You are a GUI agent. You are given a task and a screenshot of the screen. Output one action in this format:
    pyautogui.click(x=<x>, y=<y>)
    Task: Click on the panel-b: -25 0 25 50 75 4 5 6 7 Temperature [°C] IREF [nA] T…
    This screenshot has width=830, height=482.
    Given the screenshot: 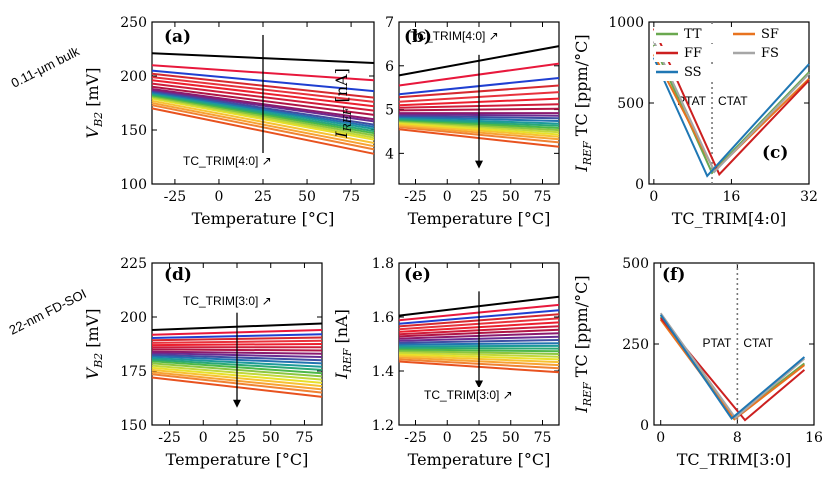 What is the action you would take?
    pyautogui.click(x=446, y=121)
    